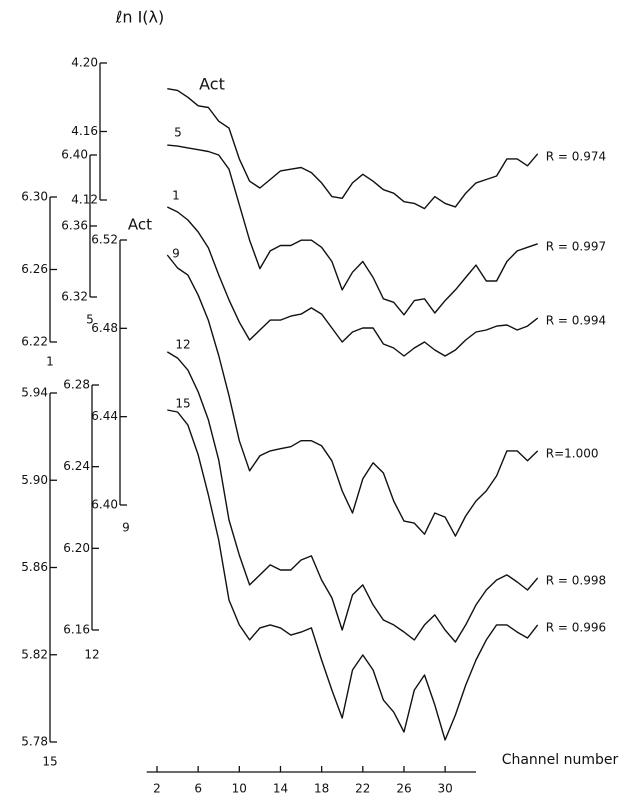 This screenshot has width=625, height=805. Describe the element at coordinates (576, 246) in the screenshot. I see `fit-annotation: R = 0.997` at that location.